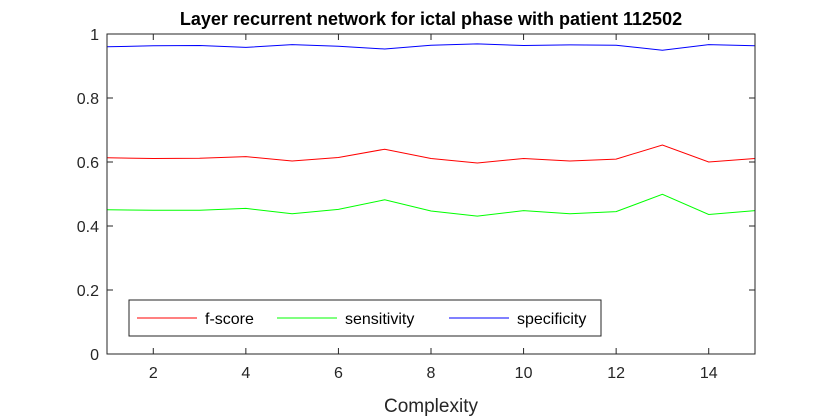 The height and width of the screenshot is (417, 833). Describe the element at coordinates (524, 373) in the screenshot. I see `x-tick-label: 10` at that location.